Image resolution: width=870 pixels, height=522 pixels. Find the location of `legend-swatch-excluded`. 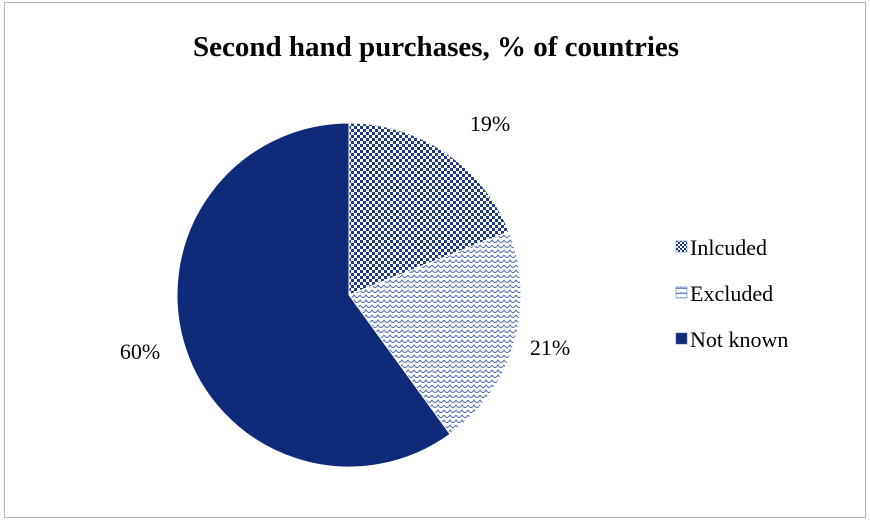

legend-swatch-excluded is located at coordinates (681, 292).